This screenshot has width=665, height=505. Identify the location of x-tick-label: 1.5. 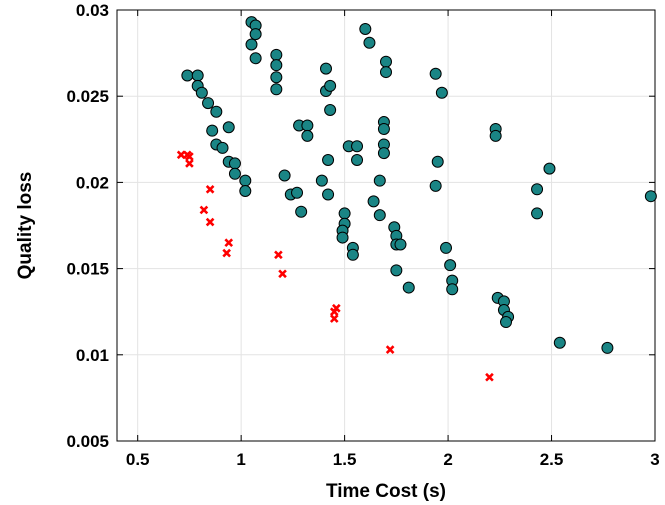
(345, 459).